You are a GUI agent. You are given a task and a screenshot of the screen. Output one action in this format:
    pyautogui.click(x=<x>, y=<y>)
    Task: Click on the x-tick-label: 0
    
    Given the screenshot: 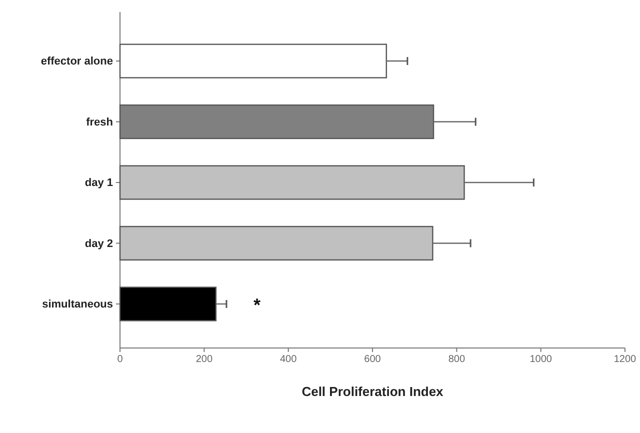 What is the action you would take?
    pyautogui.click(x=120, y=360)
    